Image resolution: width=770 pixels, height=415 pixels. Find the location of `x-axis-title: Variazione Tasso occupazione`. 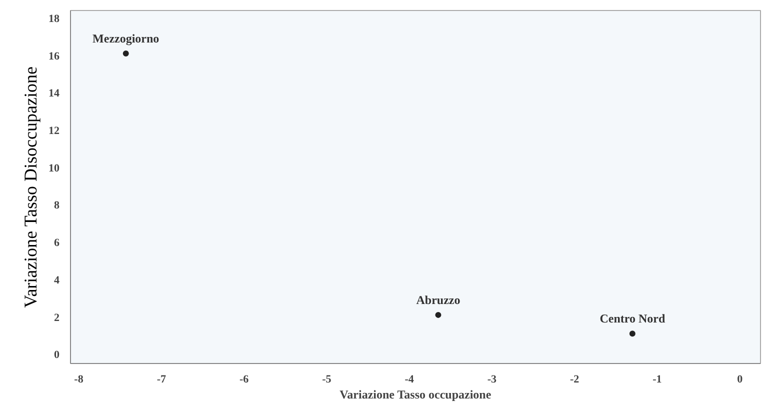

x-axis-title: Variazione Tasso occupazione is located at coordinates (416, 395).